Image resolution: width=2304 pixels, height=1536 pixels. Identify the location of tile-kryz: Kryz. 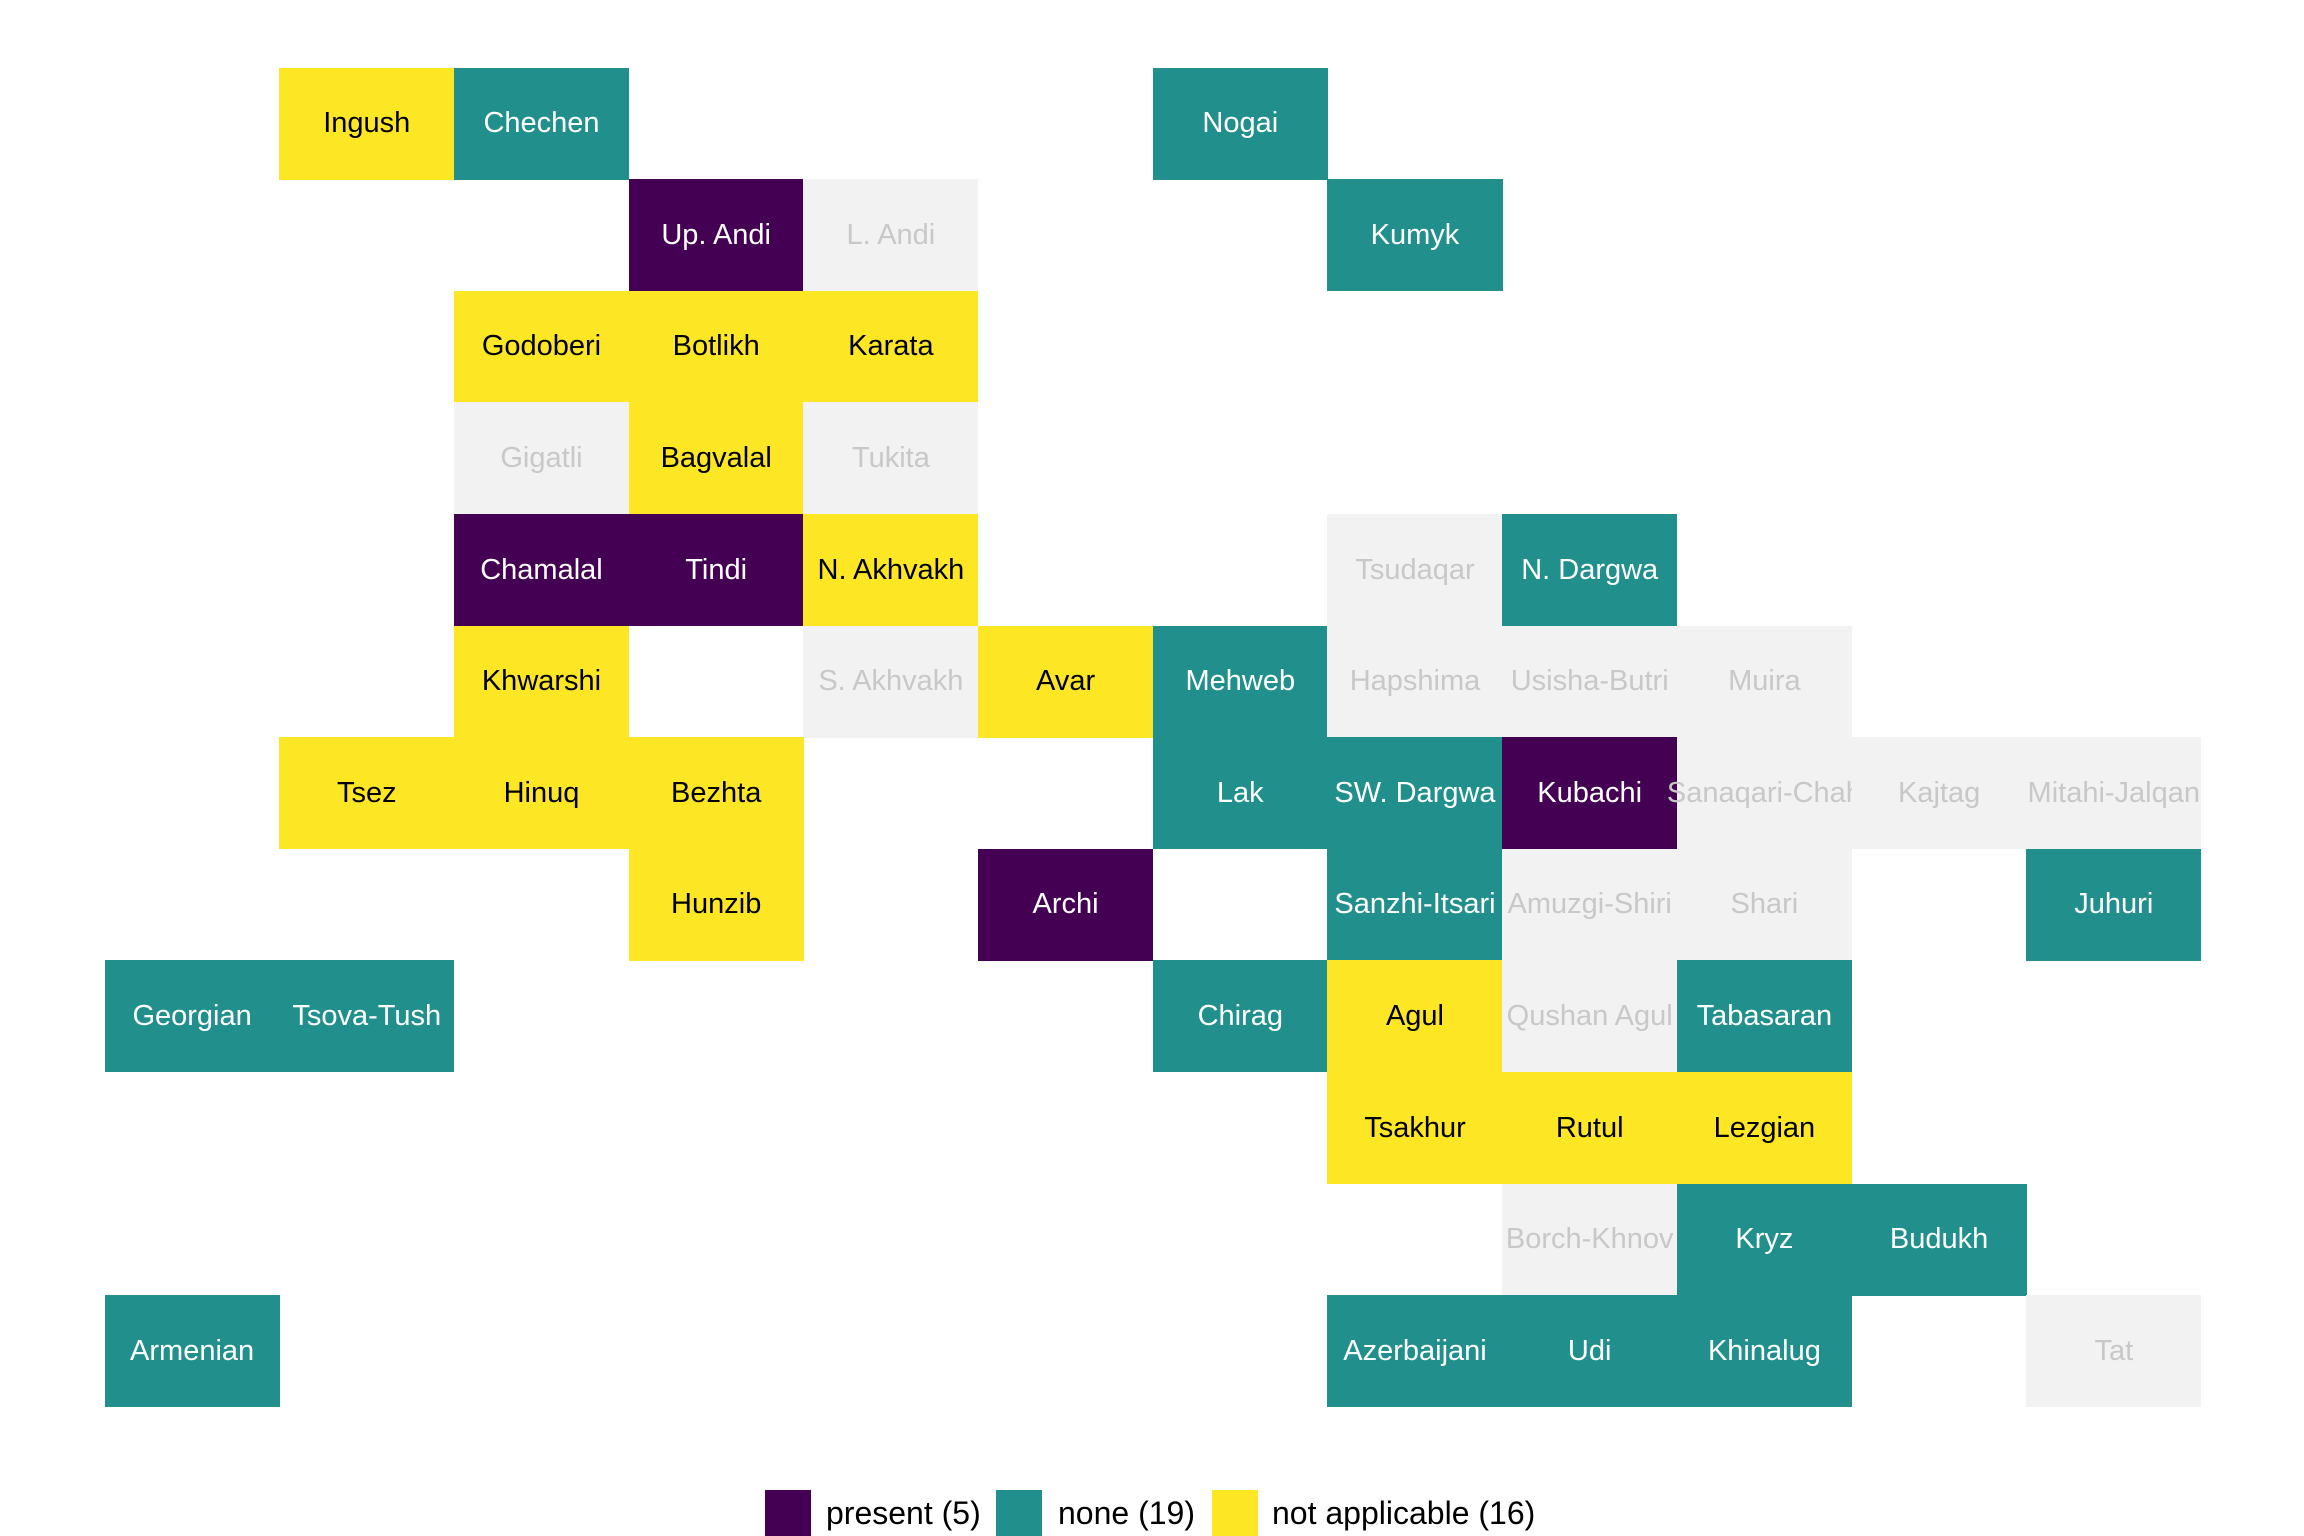
(1764, 1239).